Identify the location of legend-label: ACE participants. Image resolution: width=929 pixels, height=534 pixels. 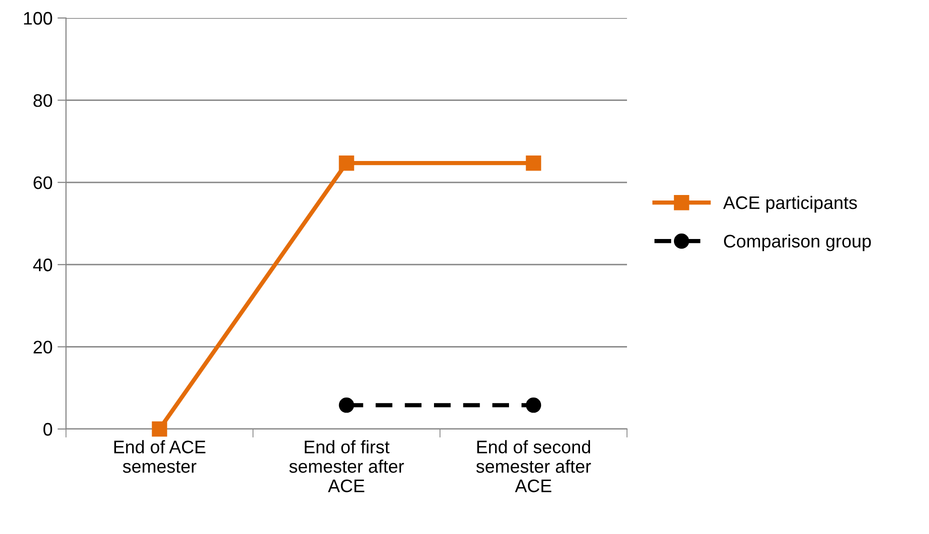
(790, 204).